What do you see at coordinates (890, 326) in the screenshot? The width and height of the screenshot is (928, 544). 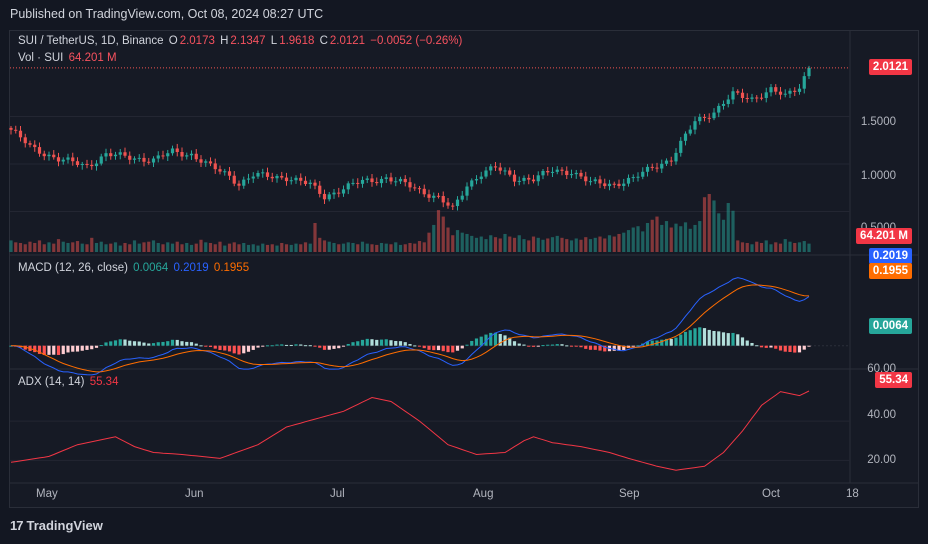 I see `macd-hist-badge: 0.0064` at bounding box center [890, 326].